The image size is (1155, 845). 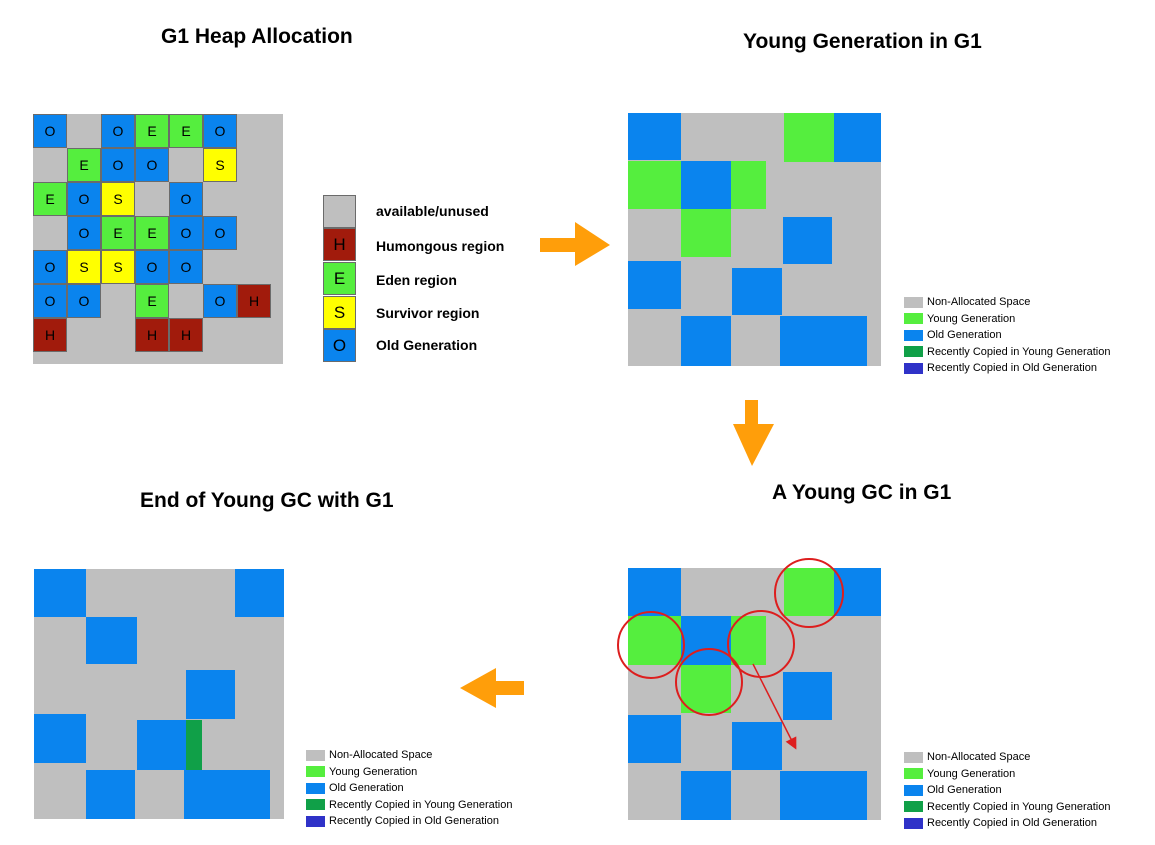 I want to click on key-letter-survivor: S, so click(x=339, y=312).